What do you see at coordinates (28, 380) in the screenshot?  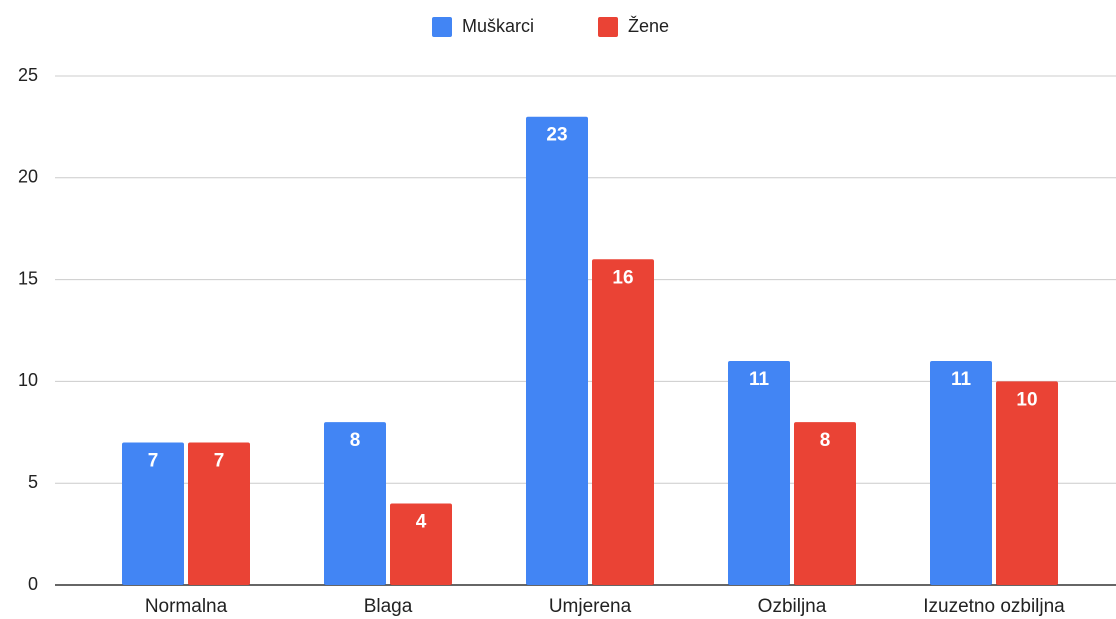 I see `y-tick-label: 10` at bounding box center [28, 380].